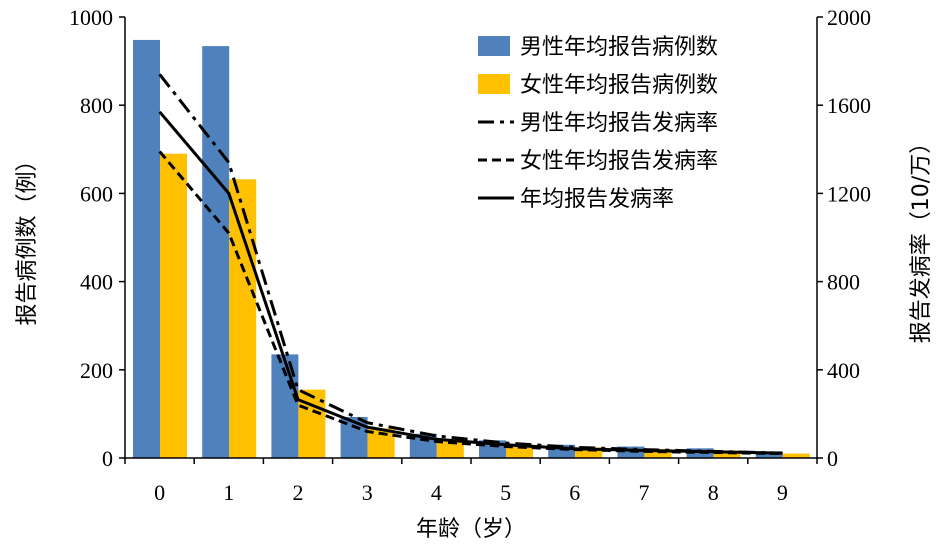 This screenshot has height=547, width=941. What do you see at coordinates (843, 370) in the screenshot?
I see `y-right-tick-label: 400` at bounding box center [843, 370].